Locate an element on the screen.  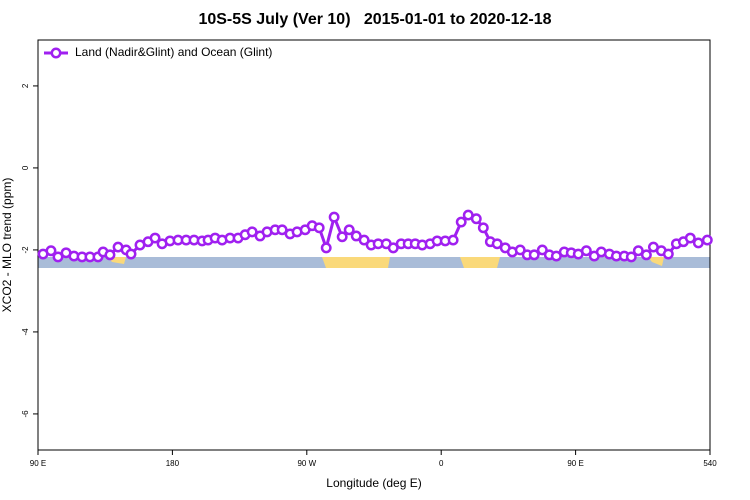
x-tick-label: 90 W is located at coordinates (306, 463).